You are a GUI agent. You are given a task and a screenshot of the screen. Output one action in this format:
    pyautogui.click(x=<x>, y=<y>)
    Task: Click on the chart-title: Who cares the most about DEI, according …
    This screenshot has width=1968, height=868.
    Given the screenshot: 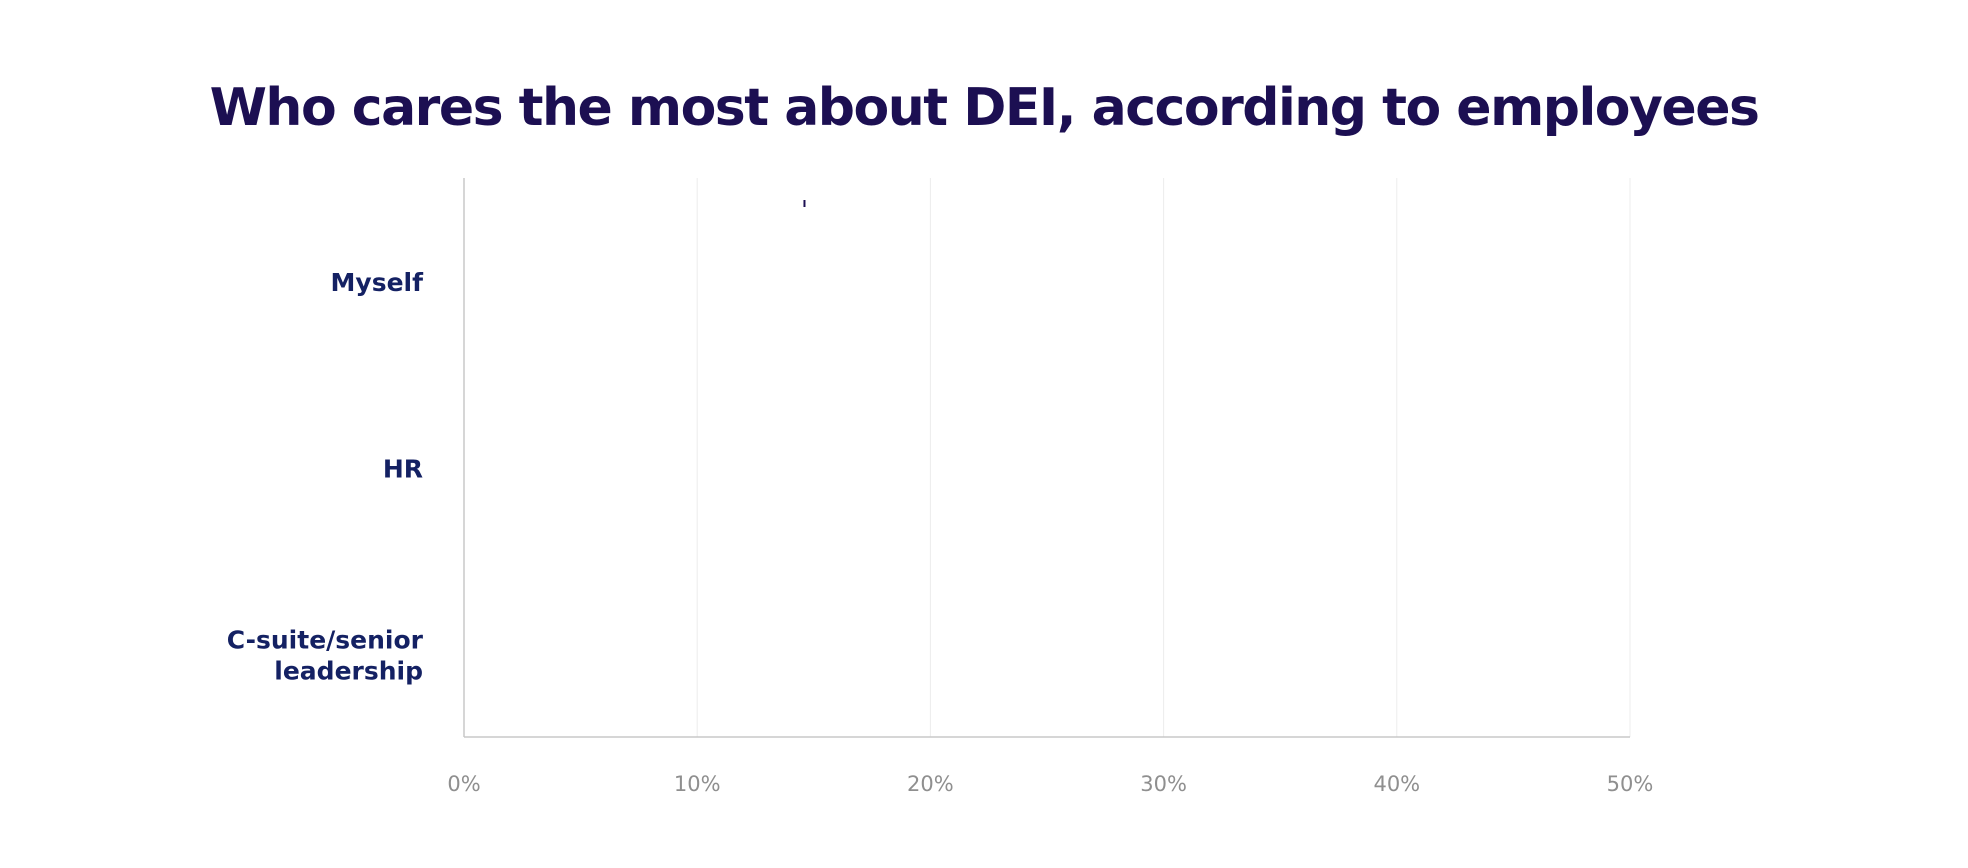 What is the action you would take?
    pyautogui.click(x=984, y=108)
    